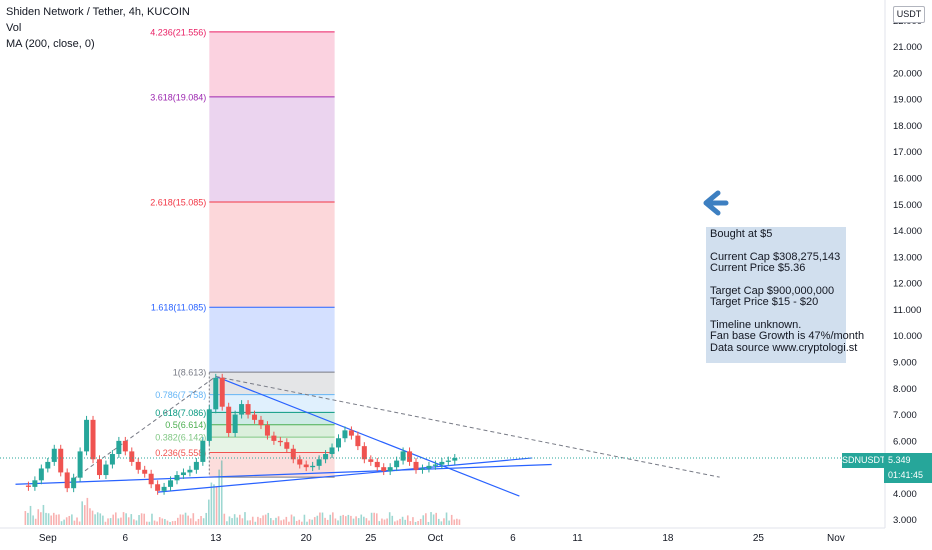 This screenshot has height=550, width=932. Describe the element at coordinates (905, 363) in the screenshot. I see `y-tick-label: 9.000` at that location.